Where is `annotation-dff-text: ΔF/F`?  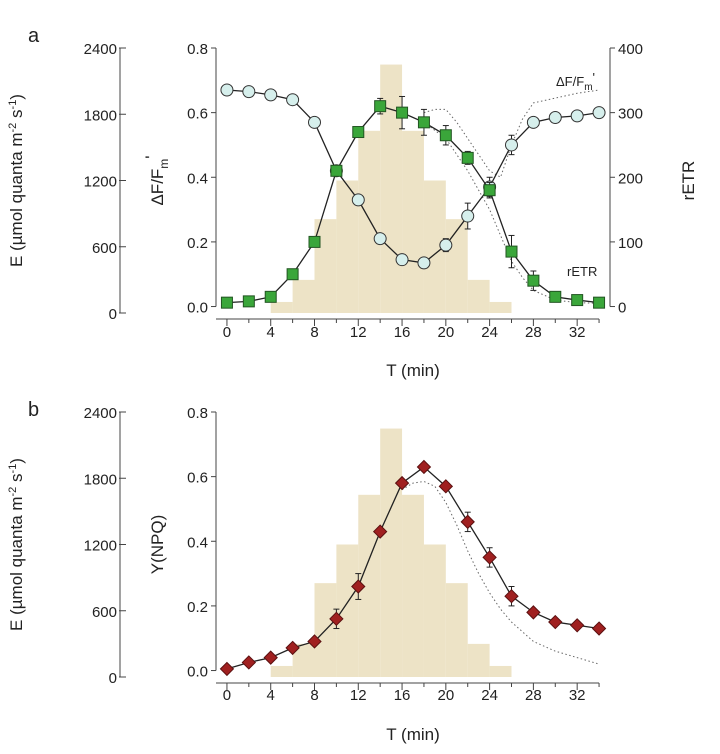
annotation-dff-text: ΔF/F is located at coordinates (570, 81).